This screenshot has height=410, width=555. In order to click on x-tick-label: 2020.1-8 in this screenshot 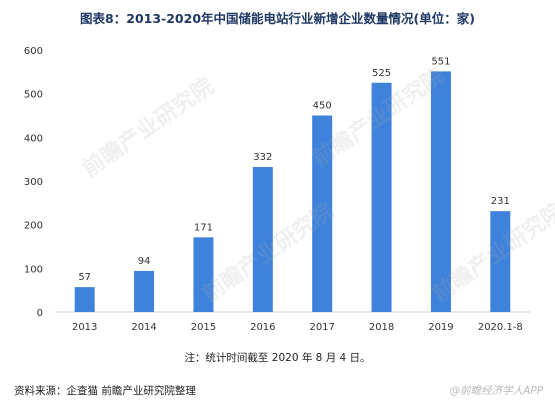, I will do `click(500, 327)`.